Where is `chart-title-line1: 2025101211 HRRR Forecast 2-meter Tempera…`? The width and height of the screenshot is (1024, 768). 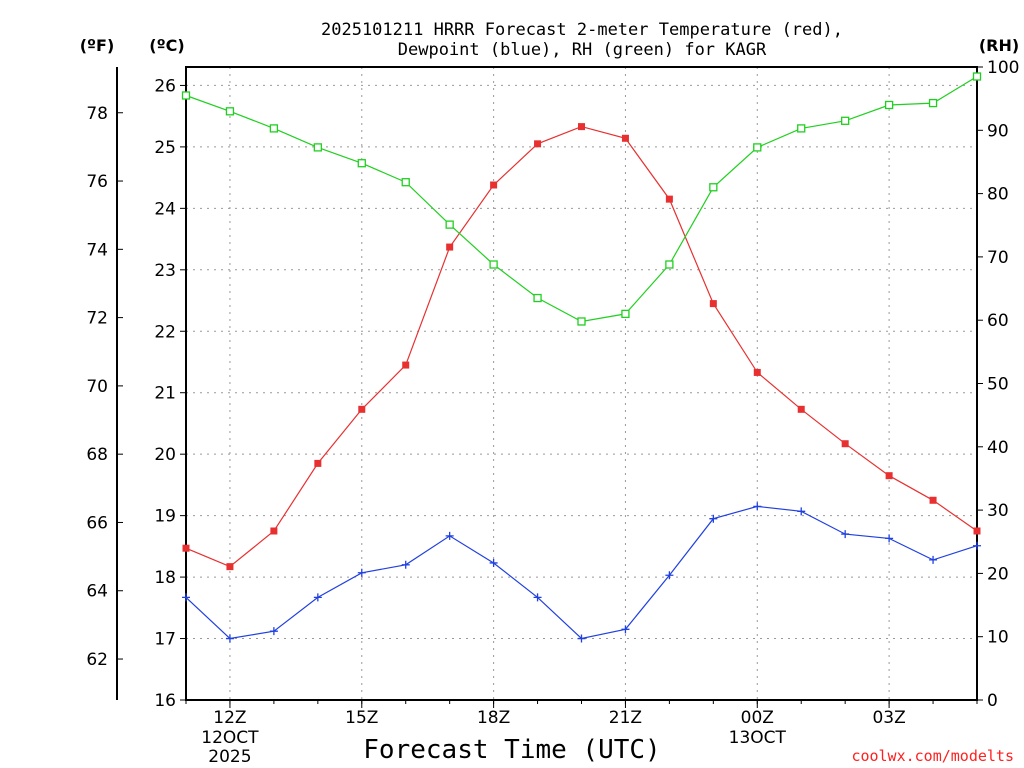 chart-title-line1: 2025101211 HRRR Forecast 2-meter Tempera… is located at coordinates (582, 30).